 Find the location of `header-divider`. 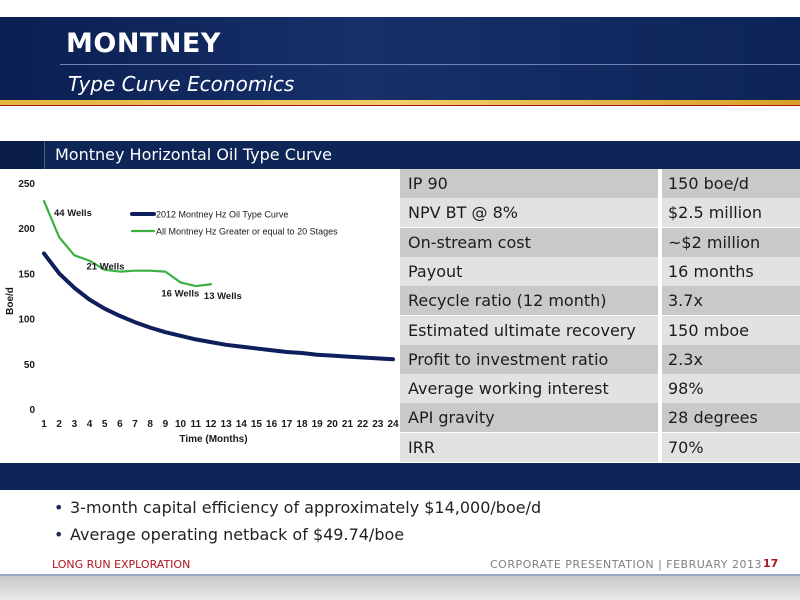

header-divider is located at coordinates (430, 64).